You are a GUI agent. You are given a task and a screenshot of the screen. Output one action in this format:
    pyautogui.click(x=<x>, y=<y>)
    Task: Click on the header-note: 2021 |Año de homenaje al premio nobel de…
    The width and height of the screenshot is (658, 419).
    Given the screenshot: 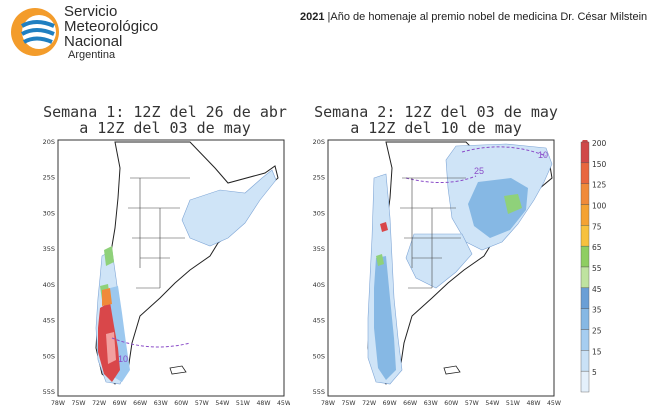 What is the action you would take?
    pyautogui.click(x=473, y=17)
    